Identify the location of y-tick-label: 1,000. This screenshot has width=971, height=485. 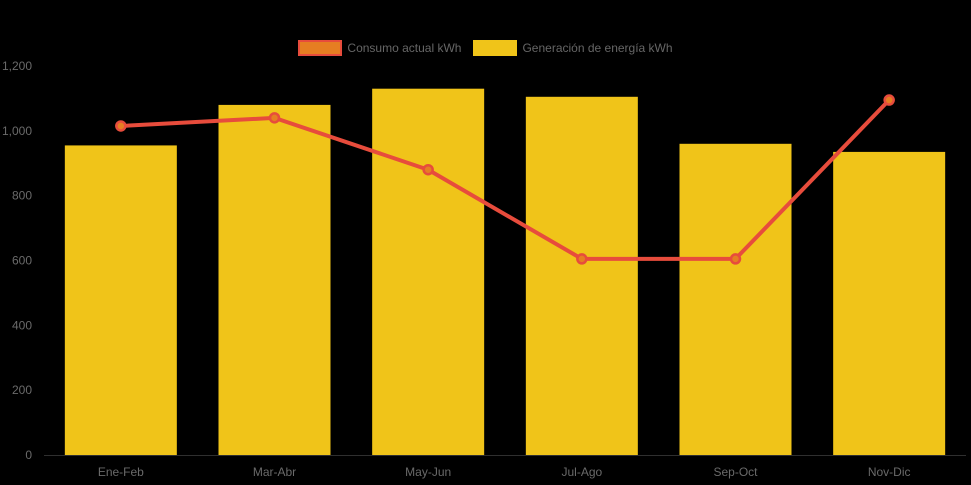
(17, 131).